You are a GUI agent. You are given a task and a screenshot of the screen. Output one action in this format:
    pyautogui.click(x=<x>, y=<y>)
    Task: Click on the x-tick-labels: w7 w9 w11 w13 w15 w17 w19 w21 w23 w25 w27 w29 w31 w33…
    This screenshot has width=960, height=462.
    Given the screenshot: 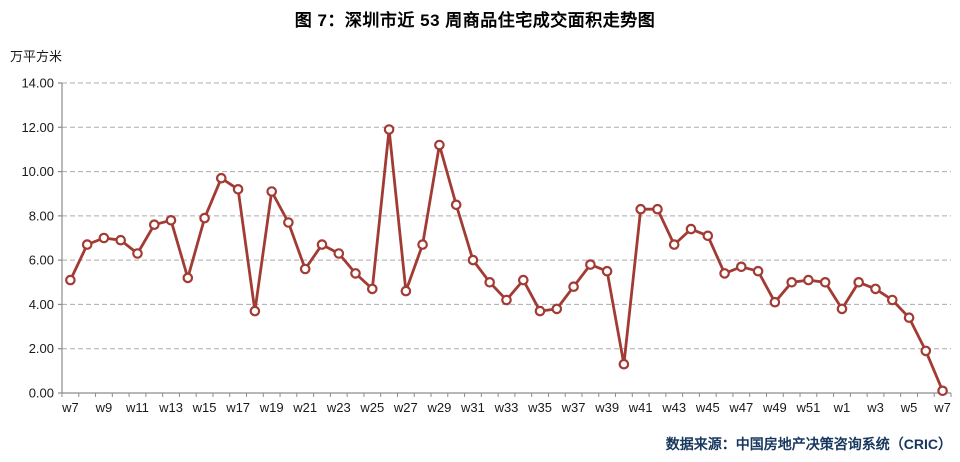 What is the action you would take?
    pyautogui.click(x=506, y=404)
    